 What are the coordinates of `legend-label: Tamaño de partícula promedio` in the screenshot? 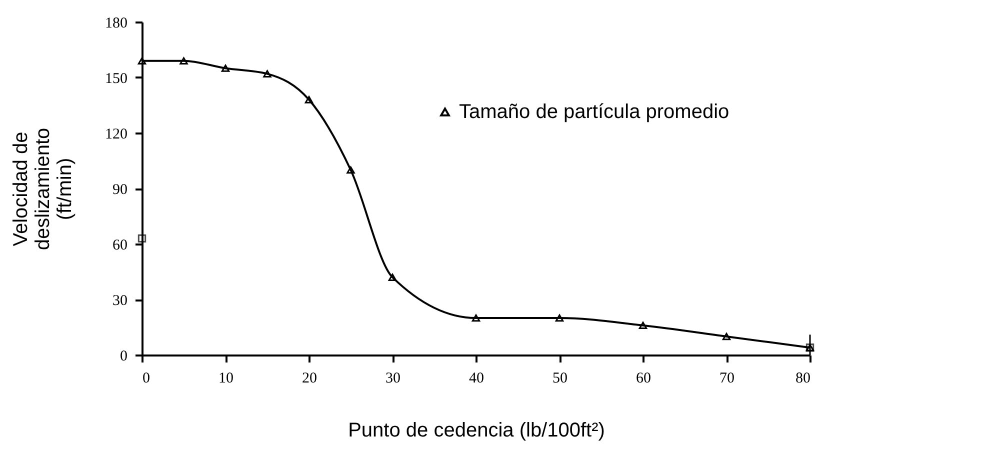 It's located at (594, 112).